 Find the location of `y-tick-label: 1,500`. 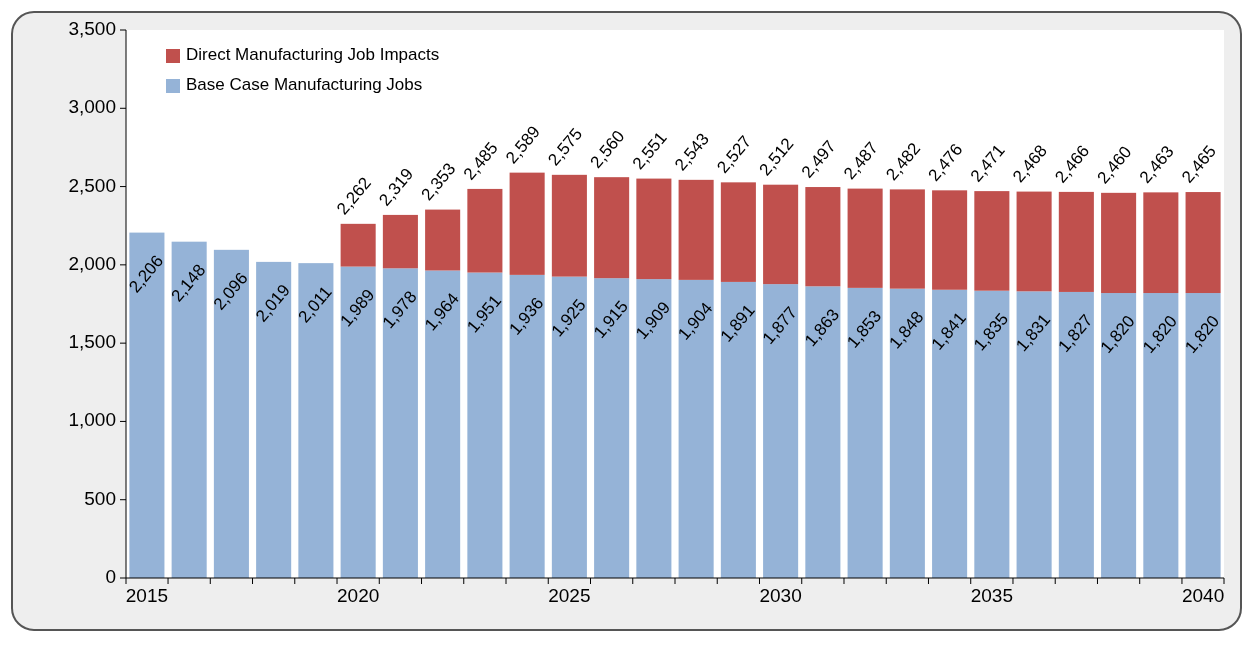

y-tick-label: 1,500 is located at coordinates (92, 342).